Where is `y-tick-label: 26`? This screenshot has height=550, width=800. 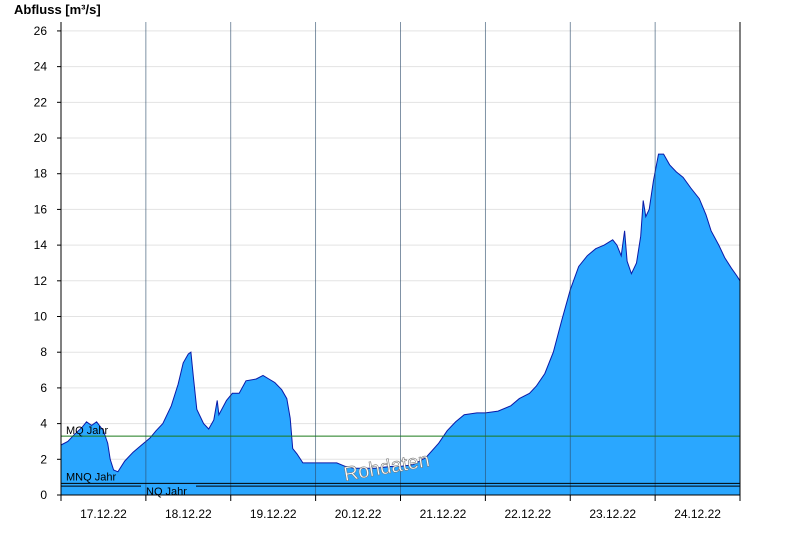 y-tick-label: 26 is located at coordinates (41, 31).